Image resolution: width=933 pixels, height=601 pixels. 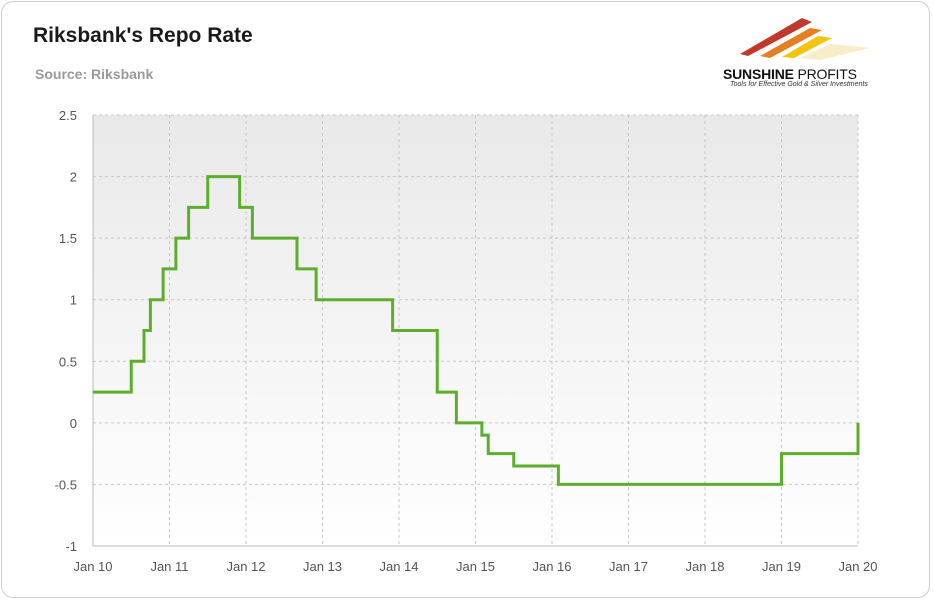 What do you see at coordinates (66, 484) in the screenshot?
I see `y-tick-label: -0.5` at bounding box center [66, 484].